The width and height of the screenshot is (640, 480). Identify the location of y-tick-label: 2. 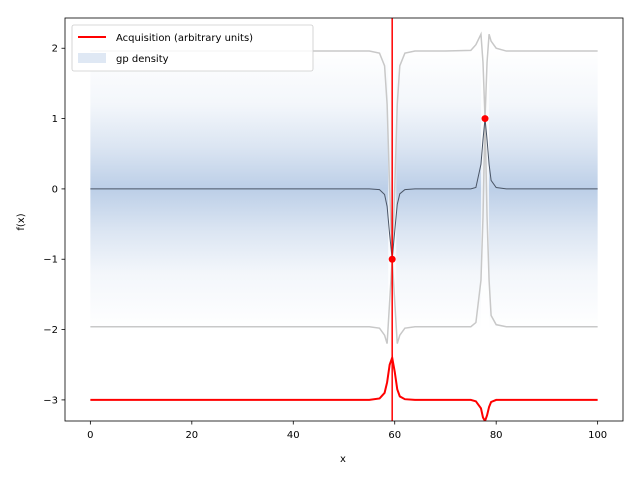
(55, 49).